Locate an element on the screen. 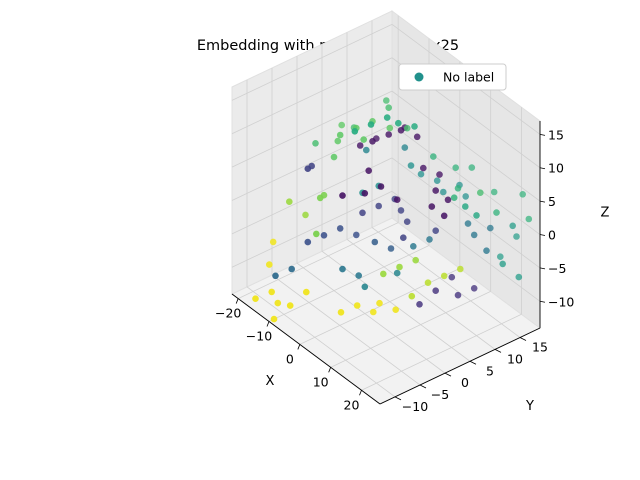 The image size is (640, 480). y-tick-label: −10 is located at coordinates (415, 406).